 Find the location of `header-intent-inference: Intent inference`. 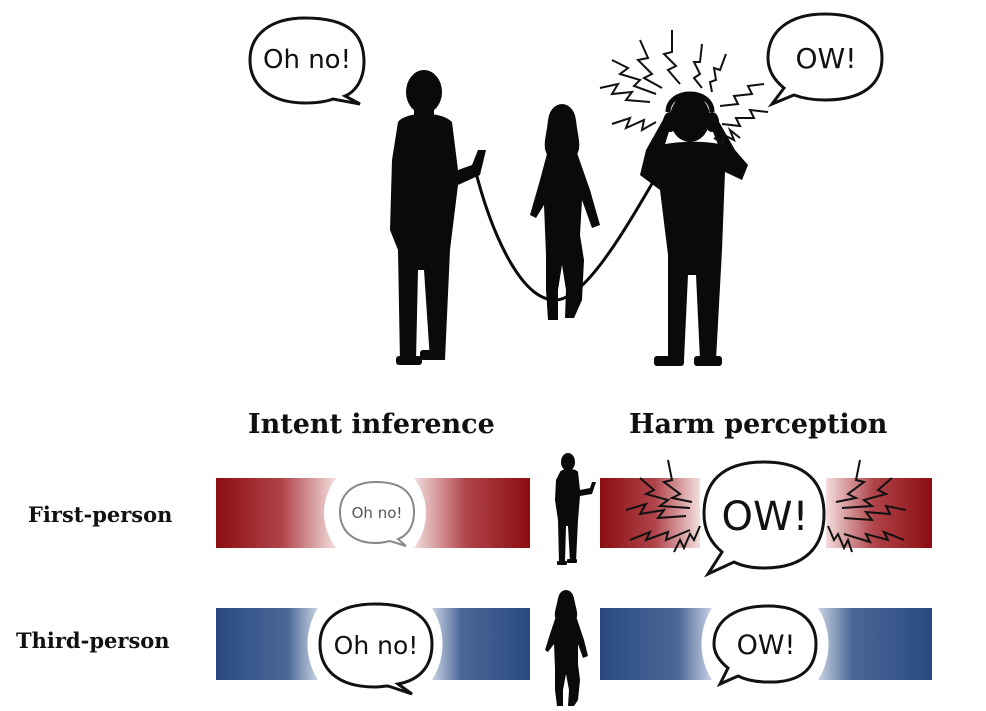

header-intent-inference: Intent inference is located at coordinates (371, 424).